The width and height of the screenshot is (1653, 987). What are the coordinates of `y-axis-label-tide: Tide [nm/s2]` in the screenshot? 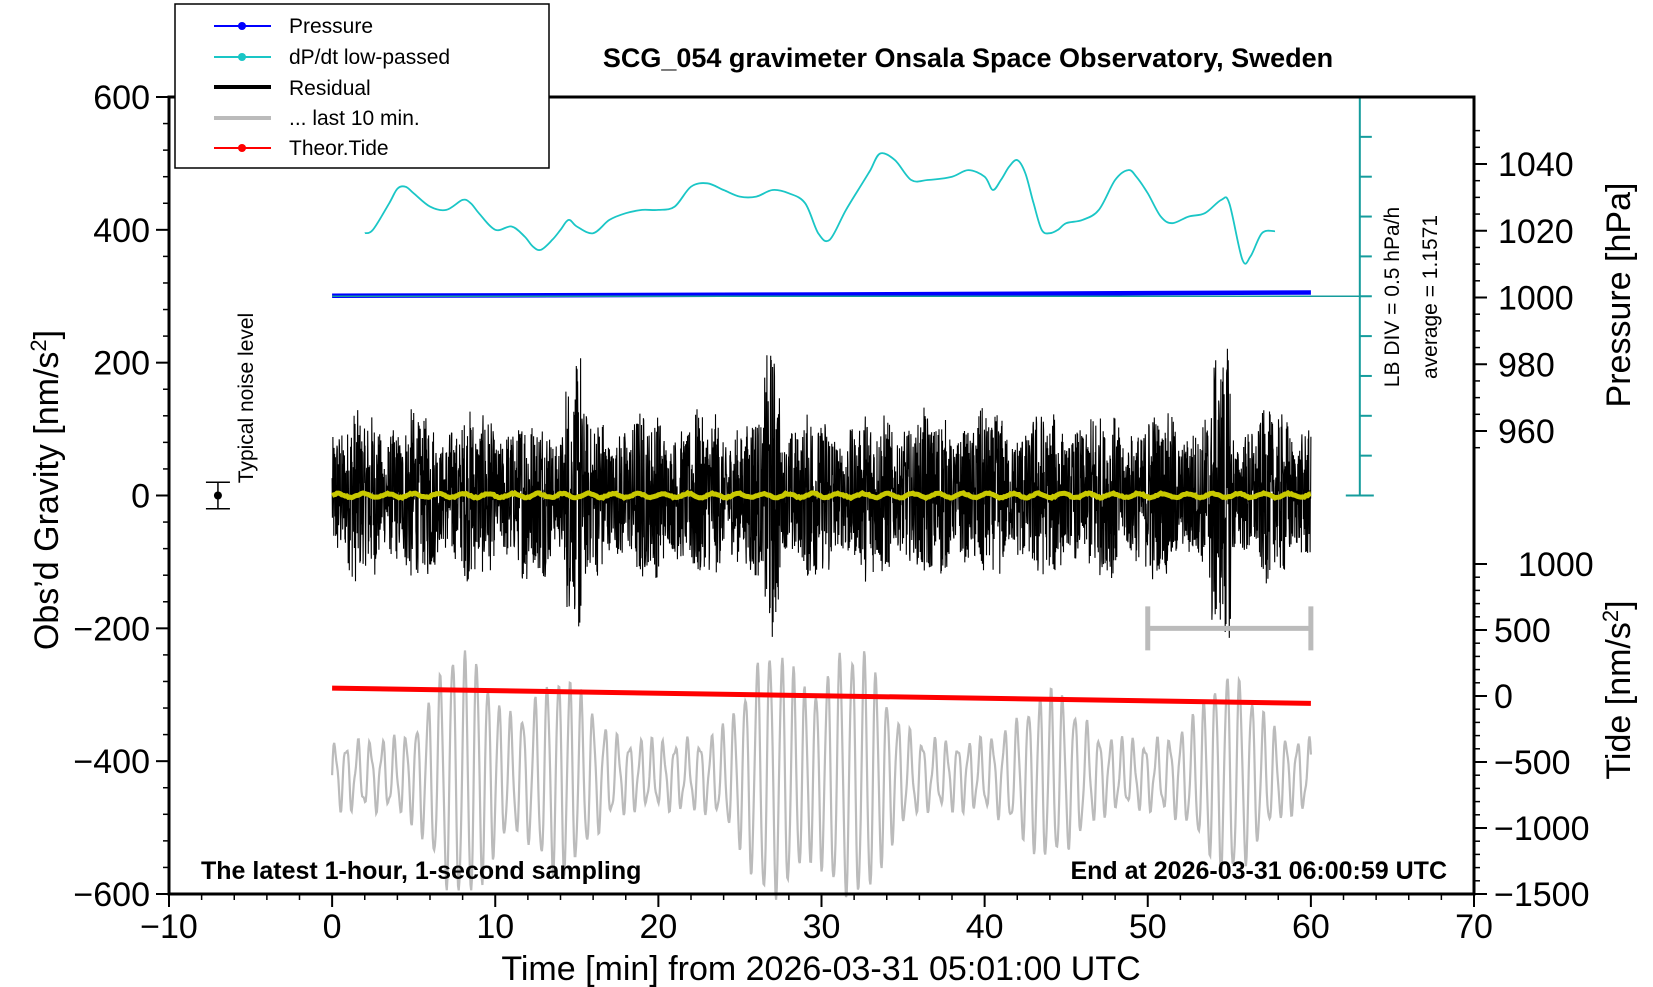 It's located at (1618, 689).